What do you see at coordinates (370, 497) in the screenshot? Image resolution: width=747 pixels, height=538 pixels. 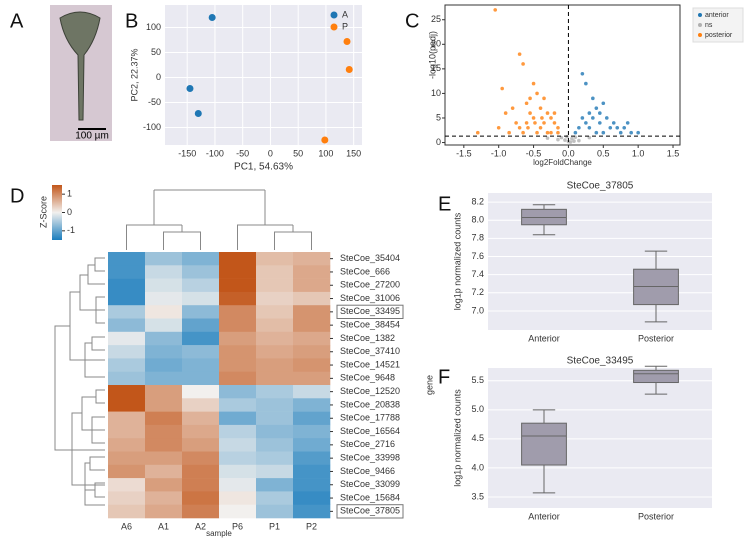 I see `row-label: SteCoe_15684` at bounding box center [370, 497].